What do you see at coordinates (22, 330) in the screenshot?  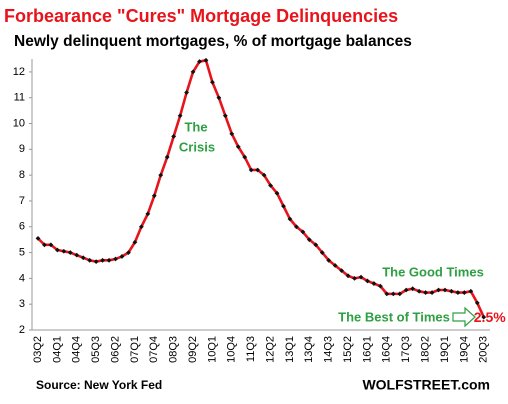 I see `y-tick-label: 2` at bounding box center [22, 330].